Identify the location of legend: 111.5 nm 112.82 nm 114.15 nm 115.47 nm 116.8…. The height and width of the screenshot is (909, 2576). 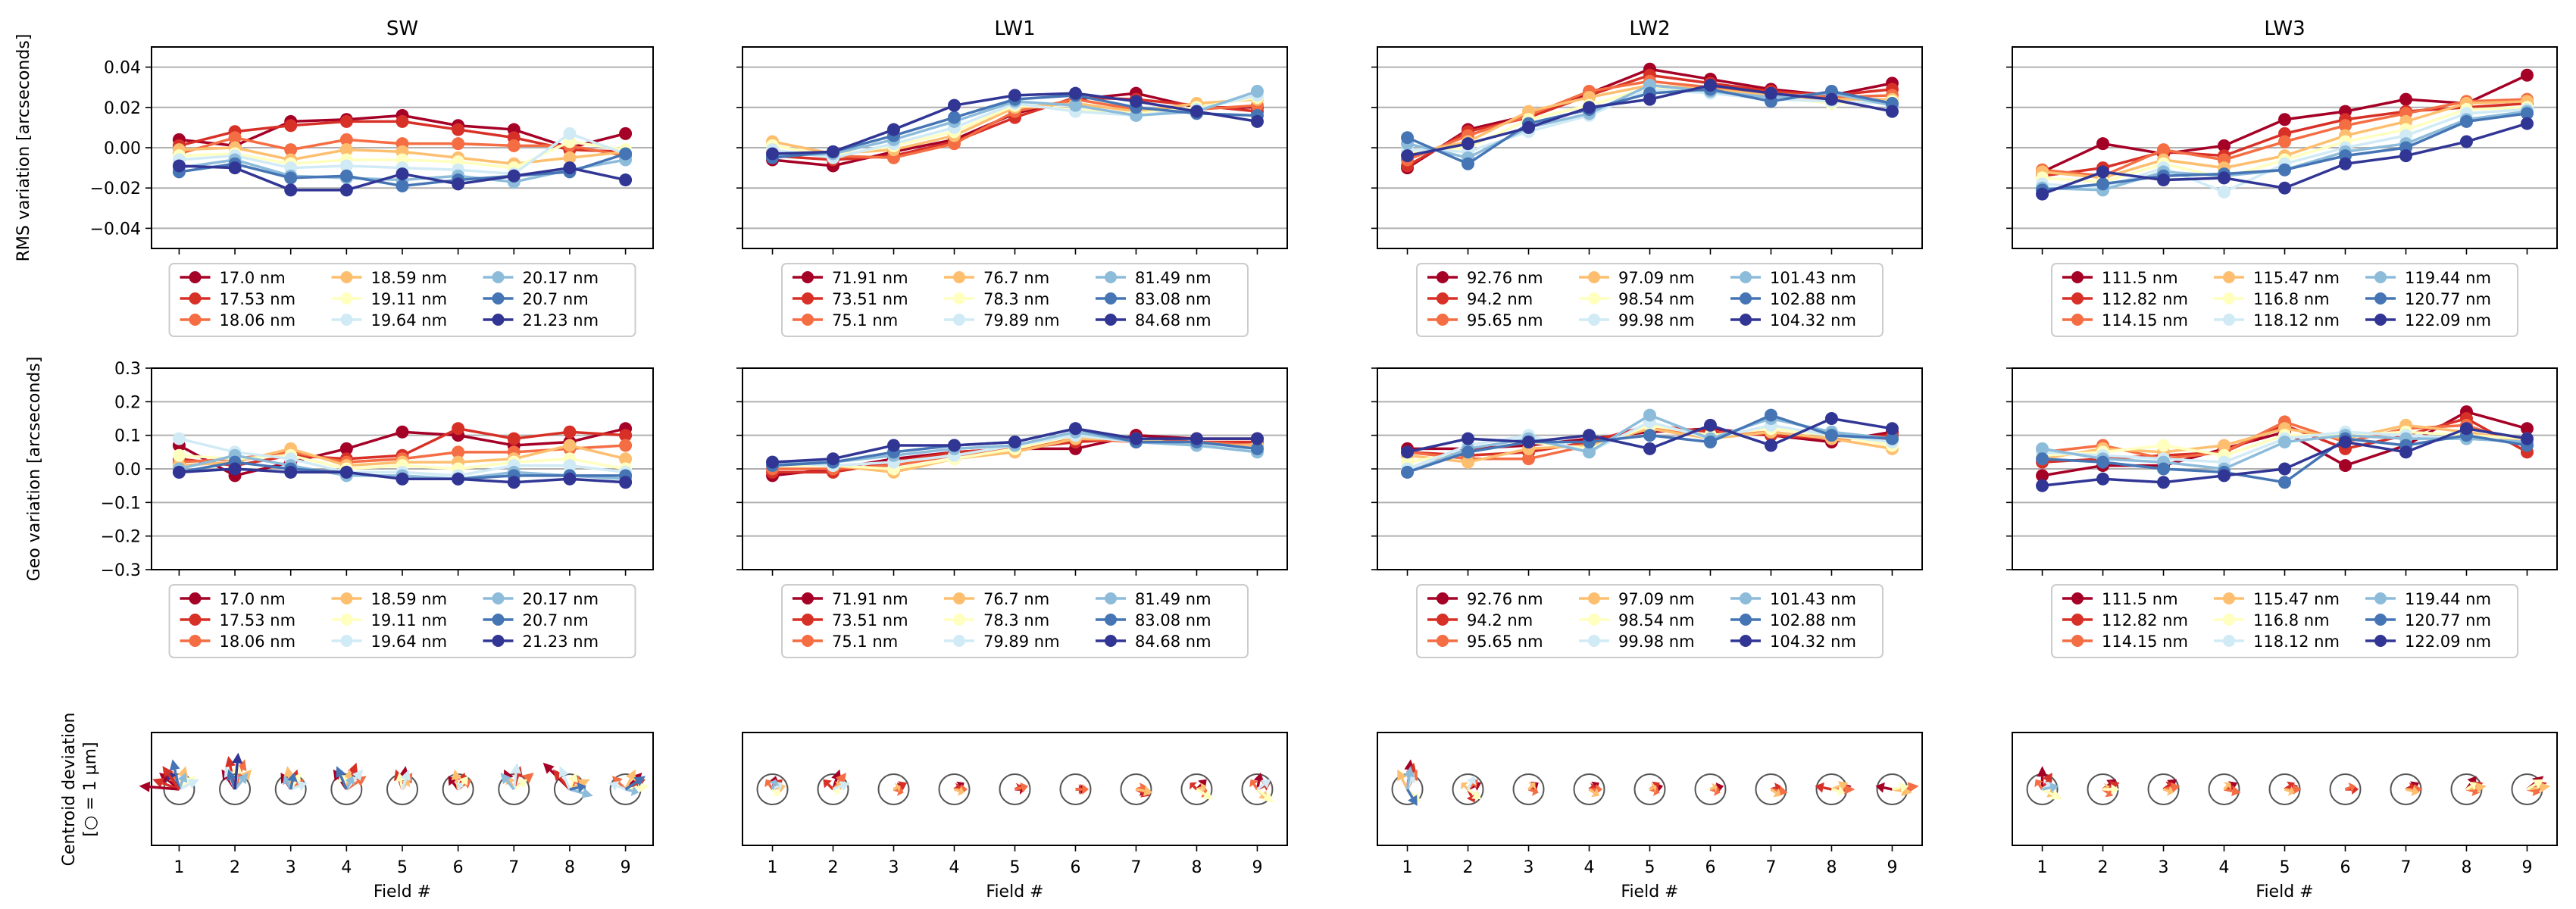
(2285, 621).